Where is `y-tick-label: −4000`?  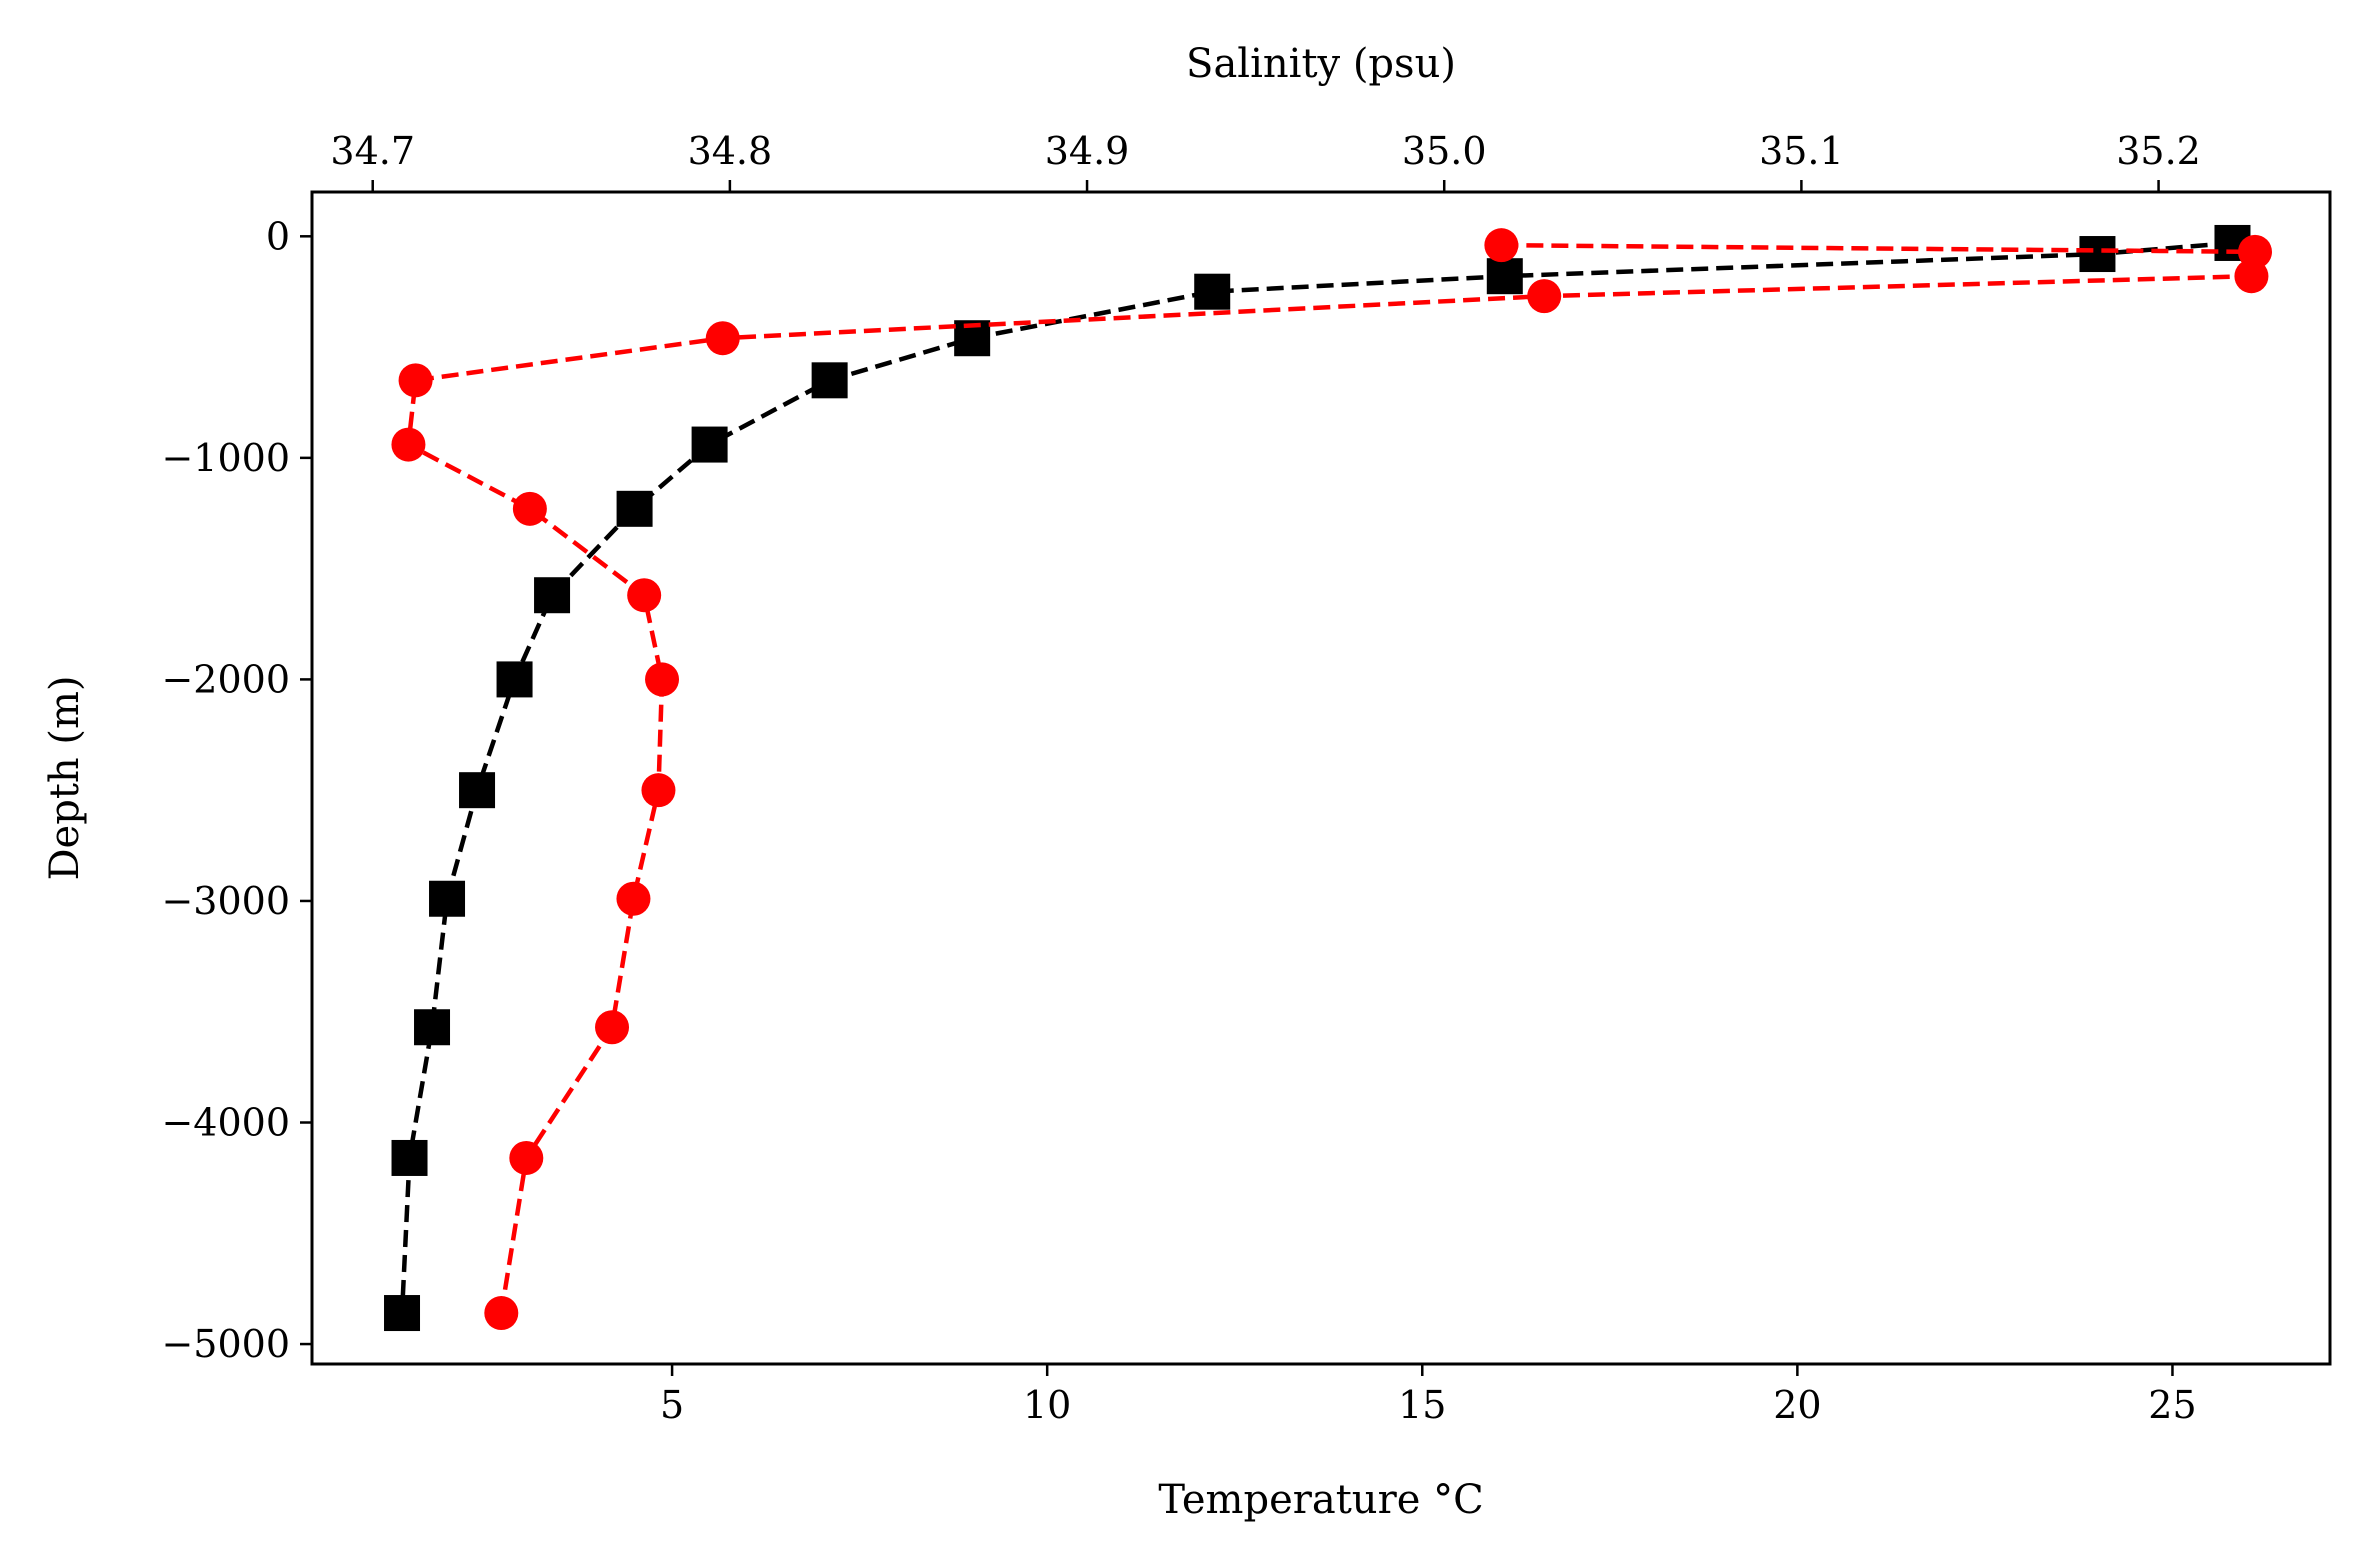 y-tick-label: −4000 is located at coordinates (225, 1123).